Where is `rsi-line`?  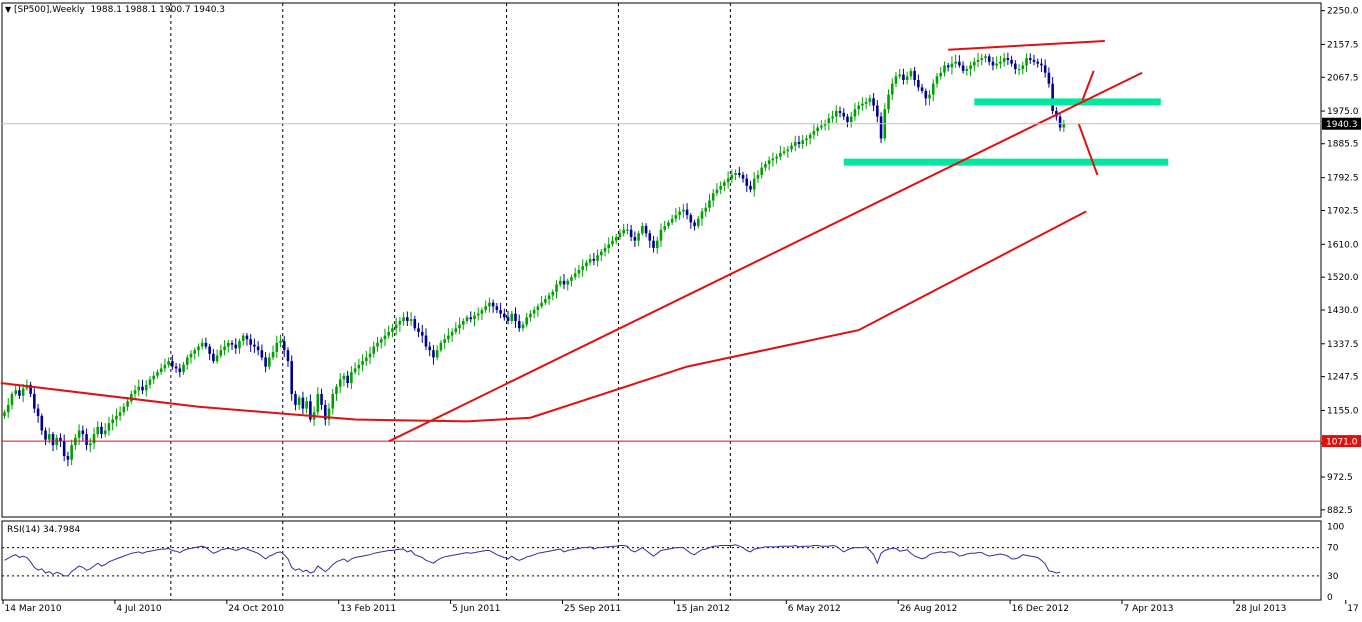 rsi-line is located at coordinates (532, 560).